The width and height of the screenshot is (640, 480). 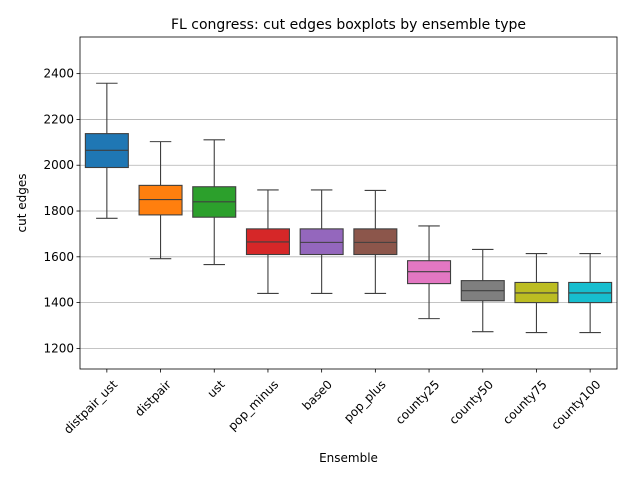 What do you see at coordinates (106, 150) in the screenshot?
I see `box-distpair_ust` at bounding box center [106, 150].